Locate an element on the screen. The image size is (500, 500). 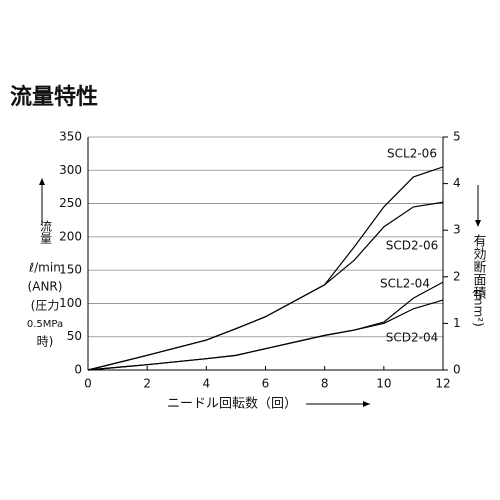
y-tick-label: 100 is located at coordinates (70, 303).